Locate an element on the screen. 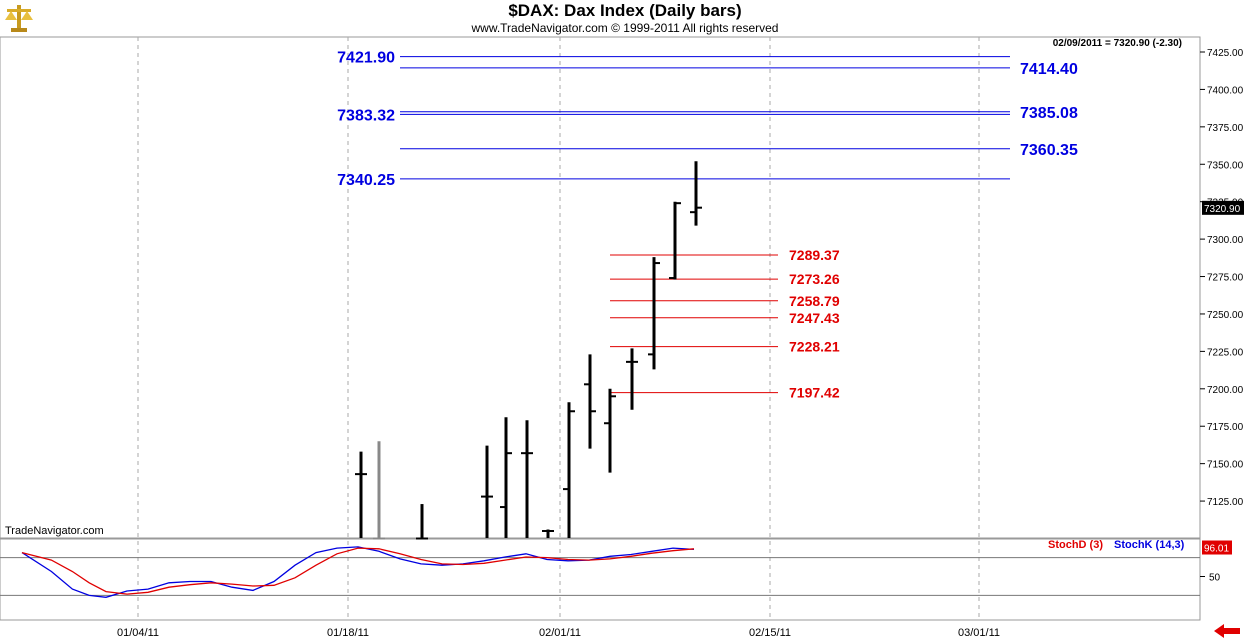 The image size is (1250, 643). stochk-legend: StochK (14,3) is located at coordinates (1149, 545).